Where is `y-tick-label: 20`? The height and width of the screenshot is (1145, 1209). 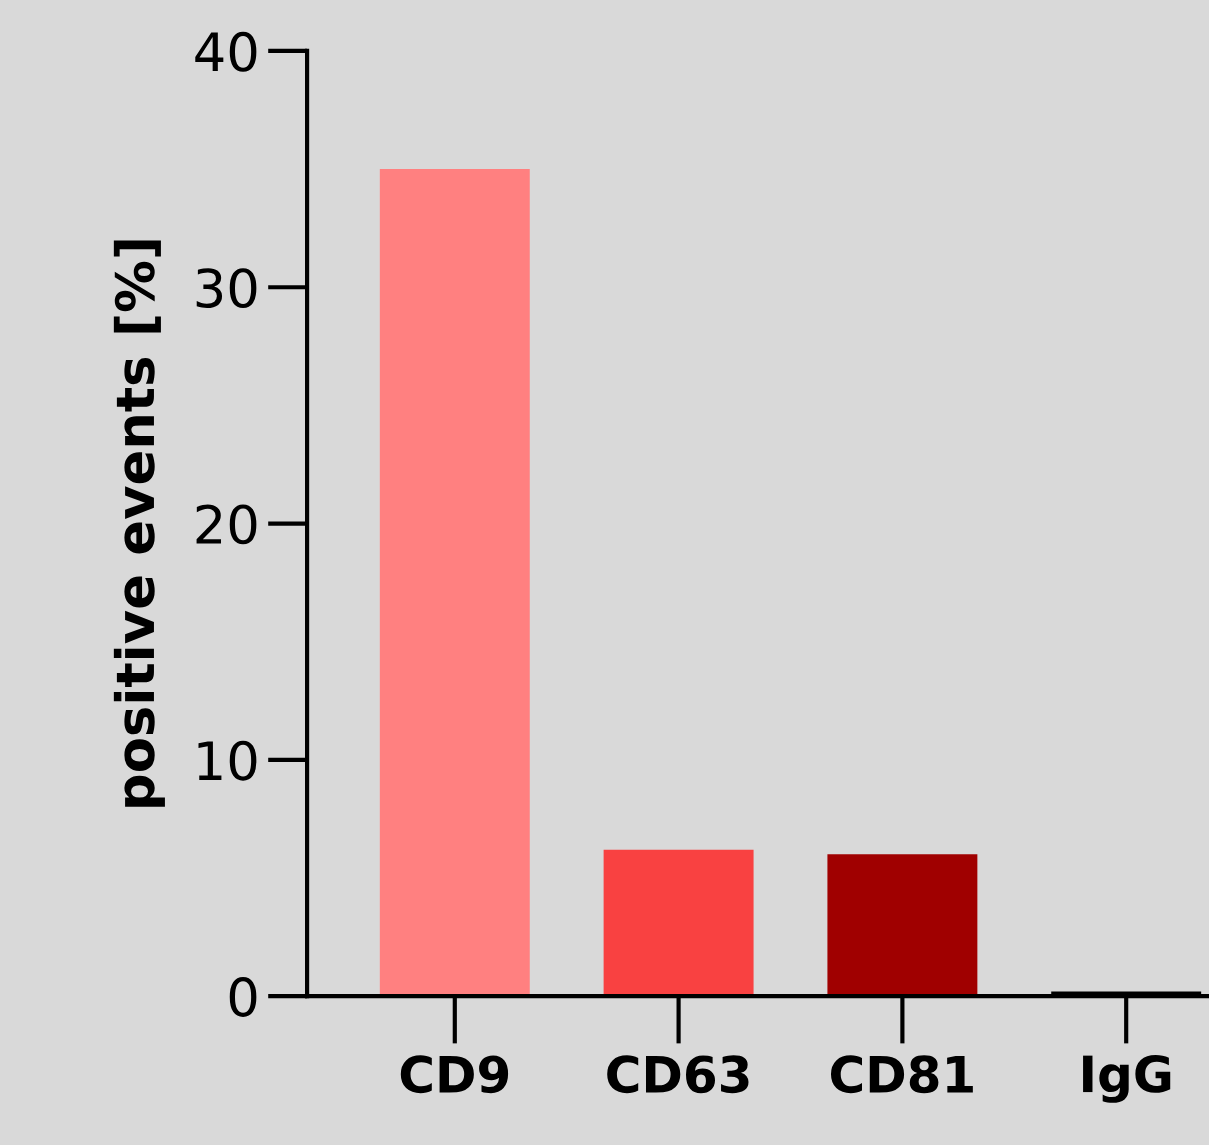 y-tick-label: 20 is located at coordinates (226, 524).